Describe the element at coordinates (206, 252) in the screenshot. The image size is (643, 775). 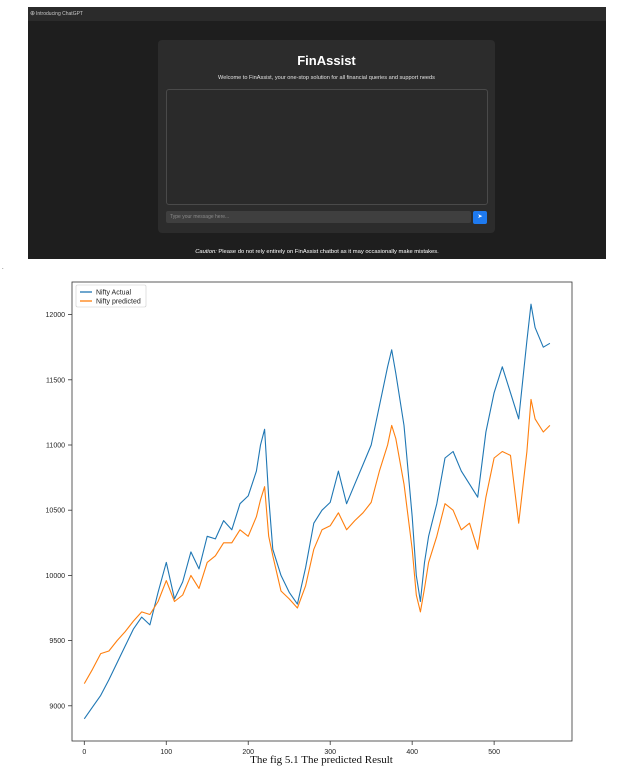
I see `caution-label: Caution:` at that location.